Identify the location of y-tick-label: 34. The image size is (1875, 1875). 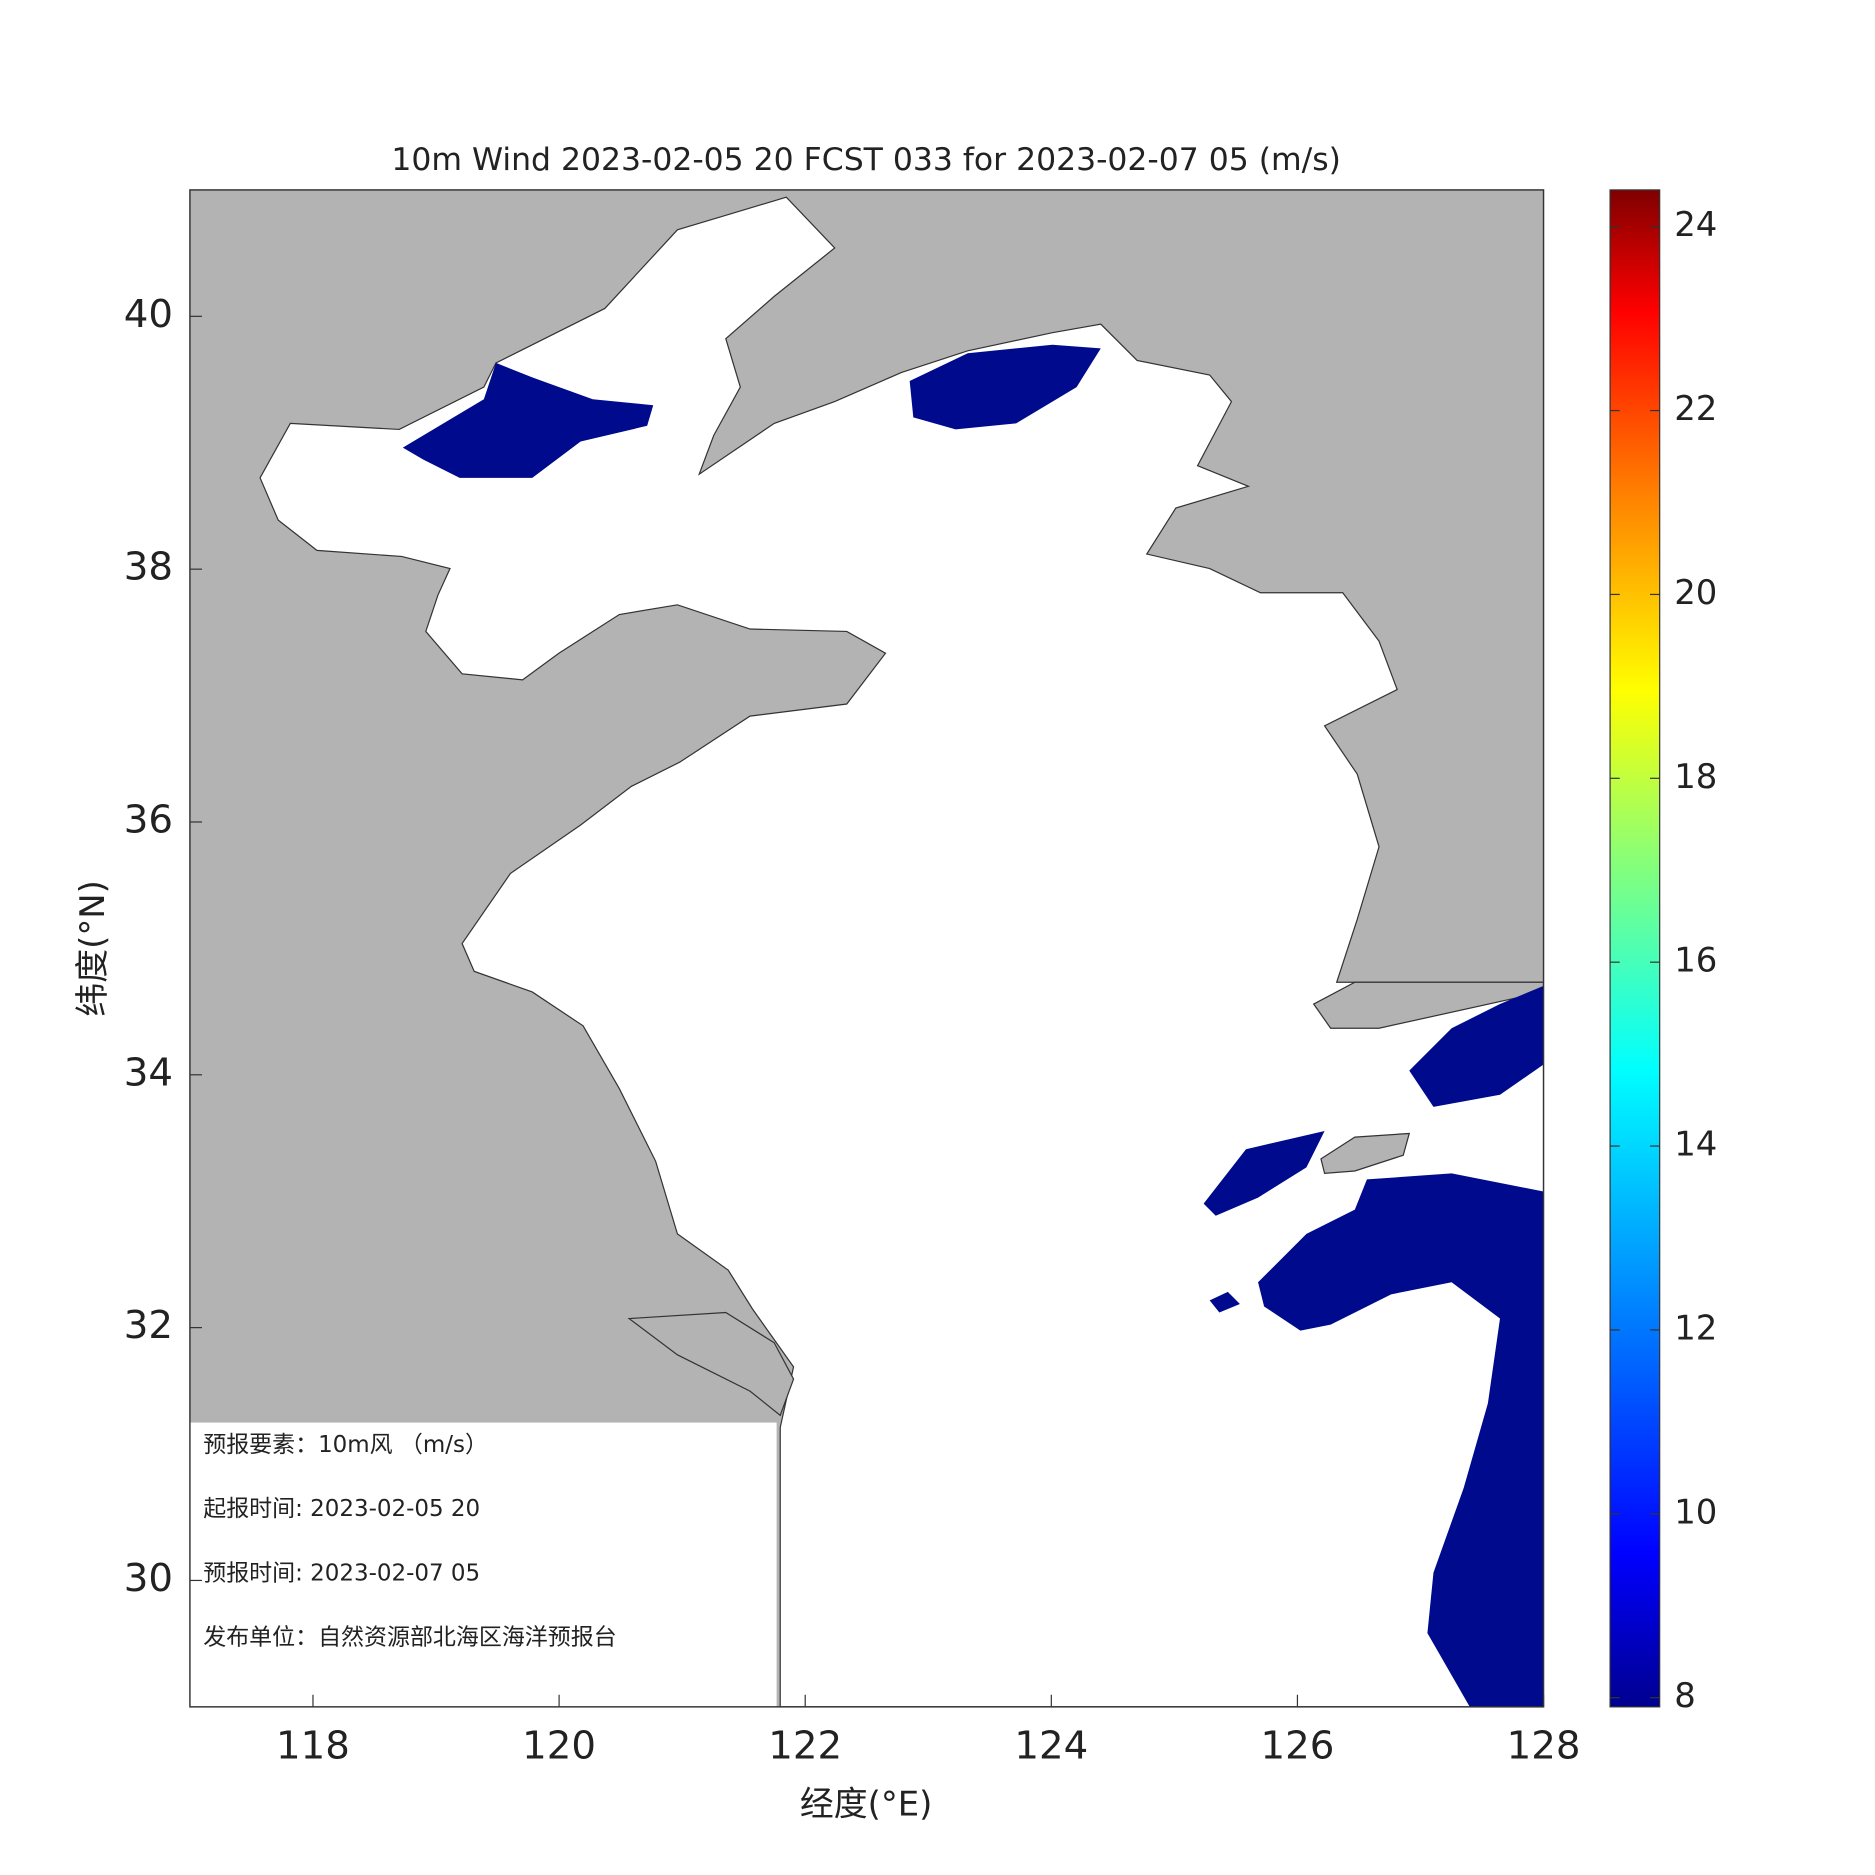
(148, 1072).